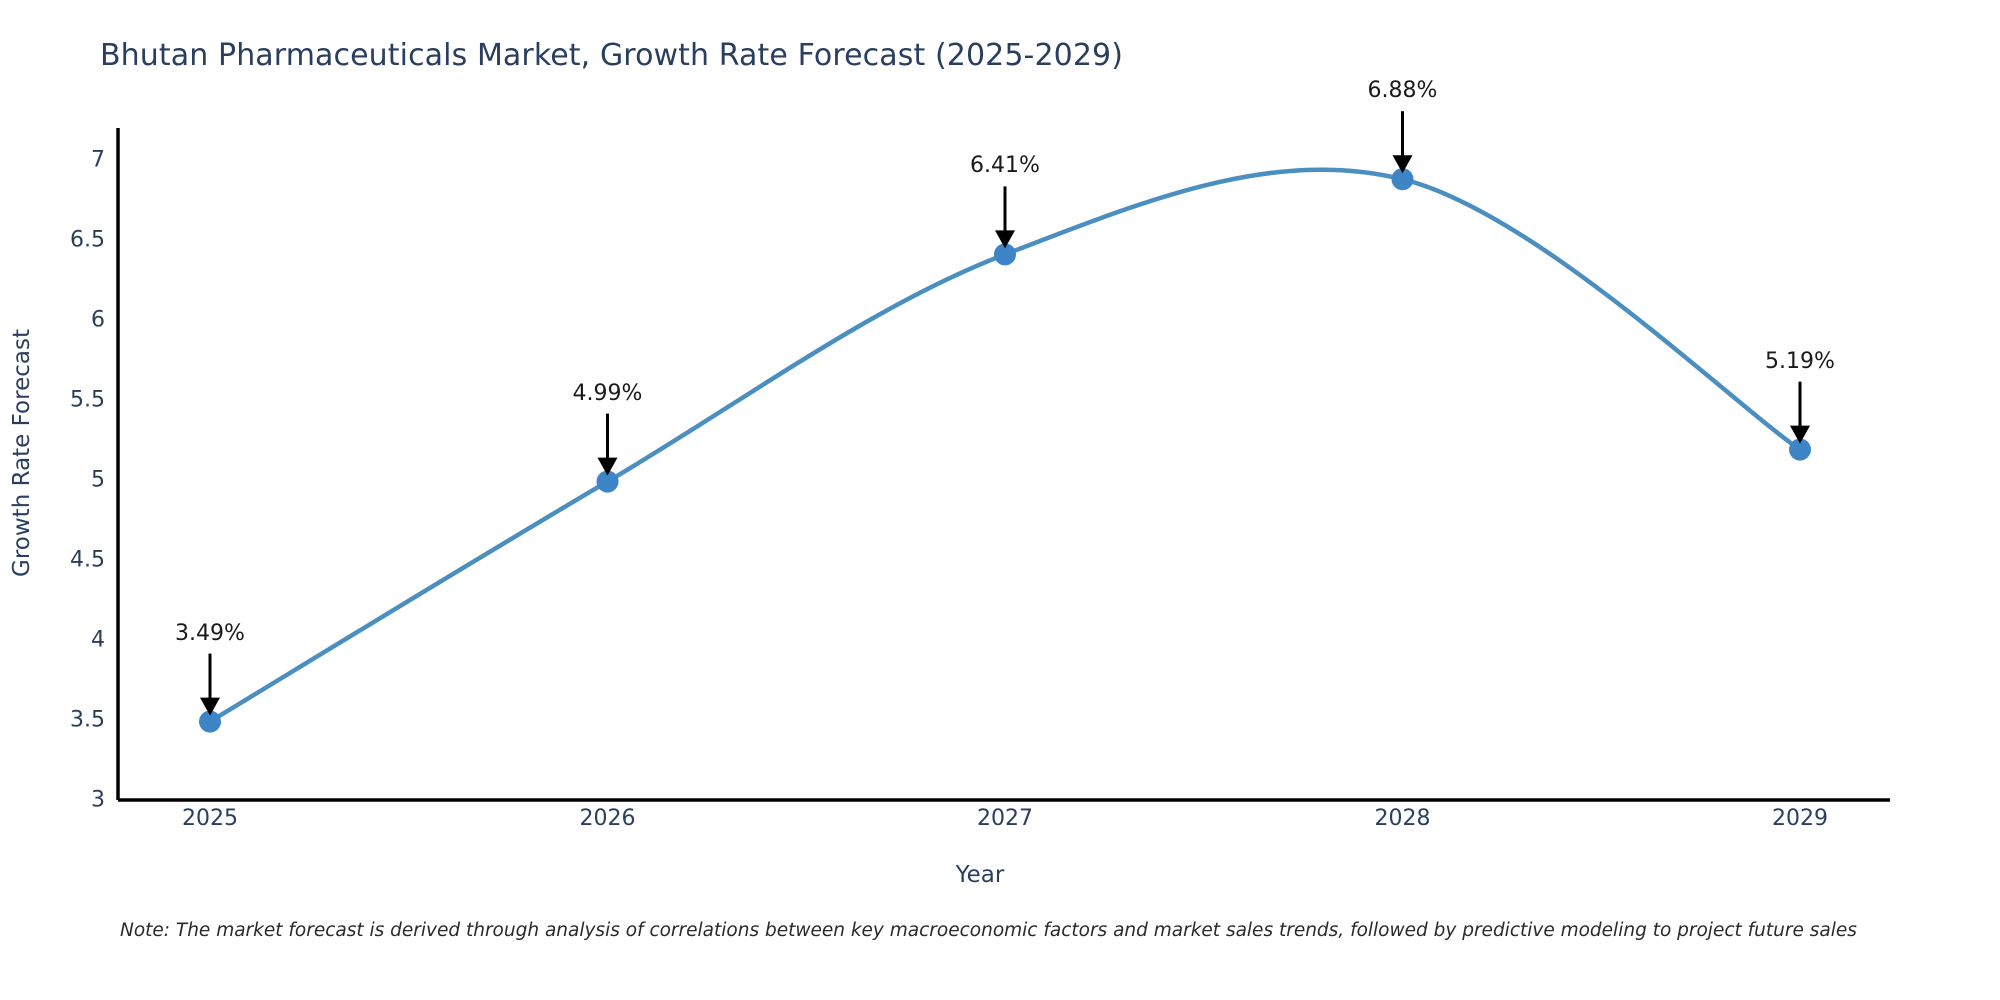 This screenshot has height=1000, width=2000. What do you see at coordinates (980, 875) in the screenshot?
I see `x-axis-title-text: Year` at bounding box center [980, 875].